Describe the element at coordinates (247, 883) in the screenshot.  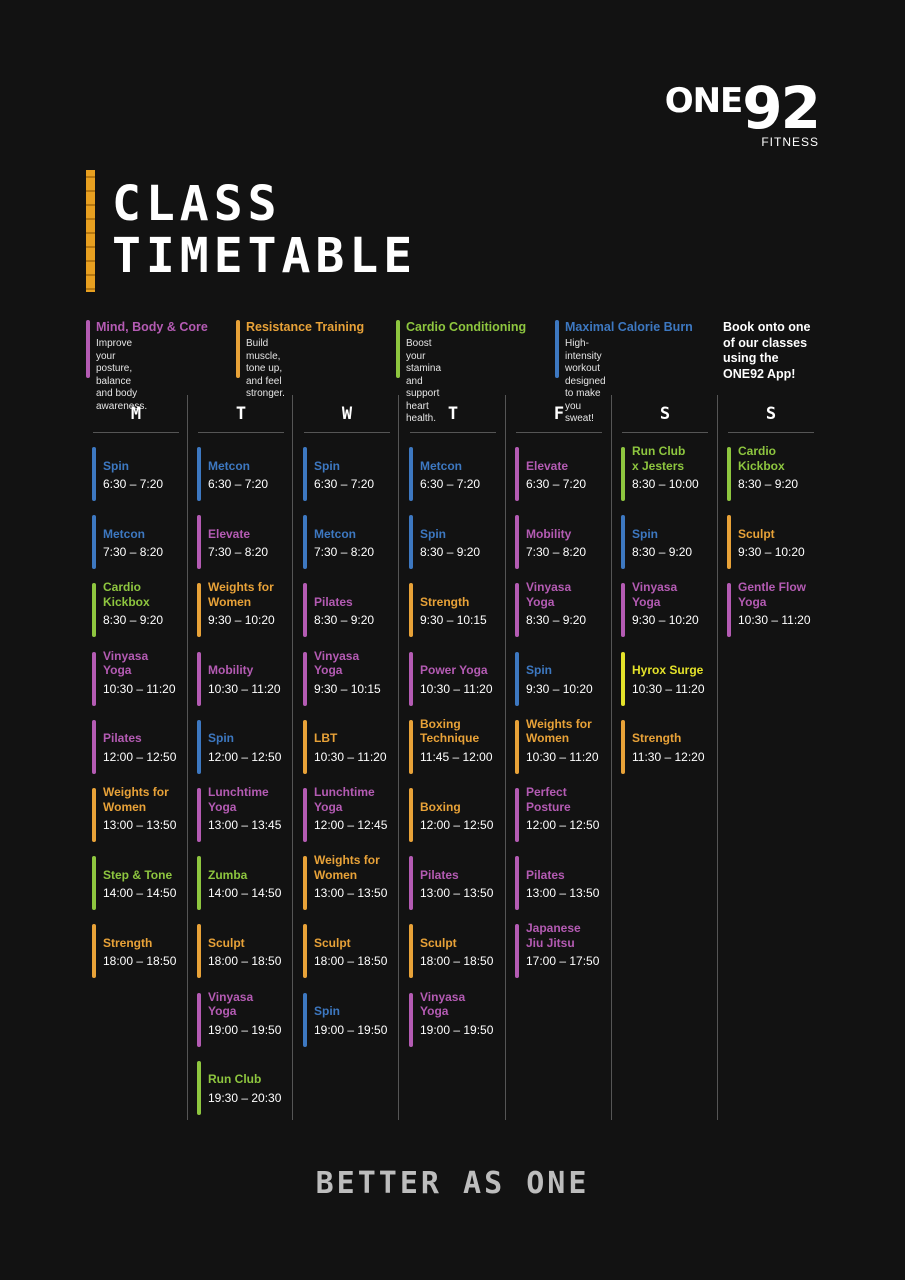
I see `class-entry: Zumba 14:00 – 14:50` at that location.